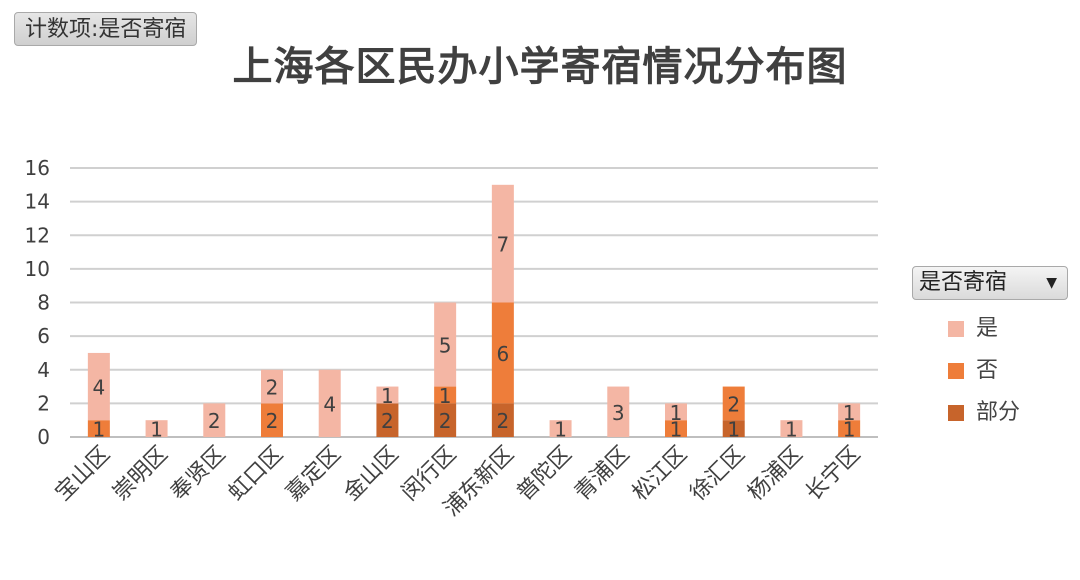  What do you see at coordinates (43, 370) in the screenshot?
I see `y-tick-label: 4` at bounding box center [43, 370].